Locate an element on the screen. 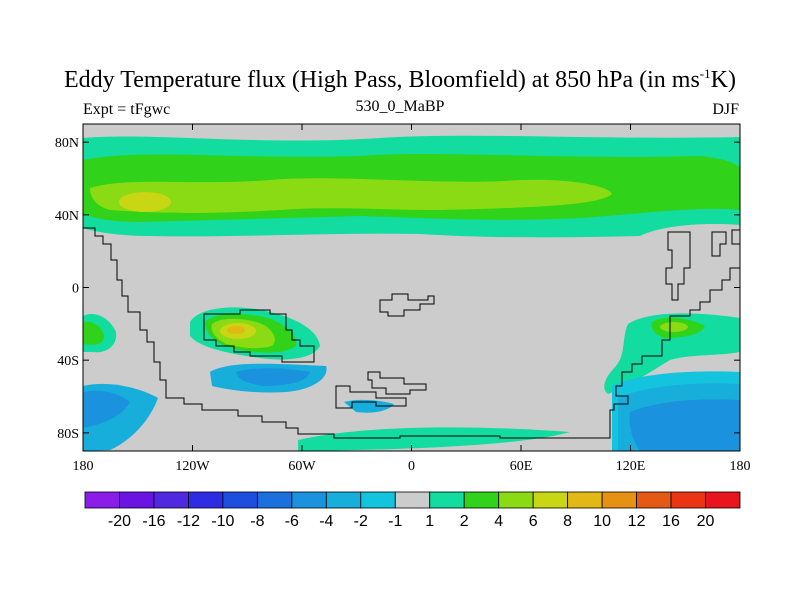 The width and height of the screenshot is (800, 600). y-tick-label: 80S is located at coordinates (68, 434).